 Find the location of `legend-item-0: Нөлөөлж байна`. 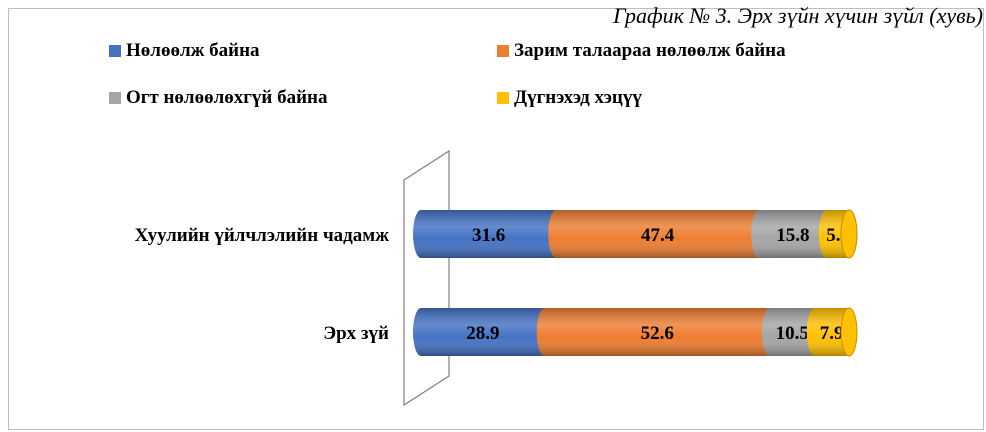

legend-item-0: Нөлөөлж байна is located at coordinates (184, 51).